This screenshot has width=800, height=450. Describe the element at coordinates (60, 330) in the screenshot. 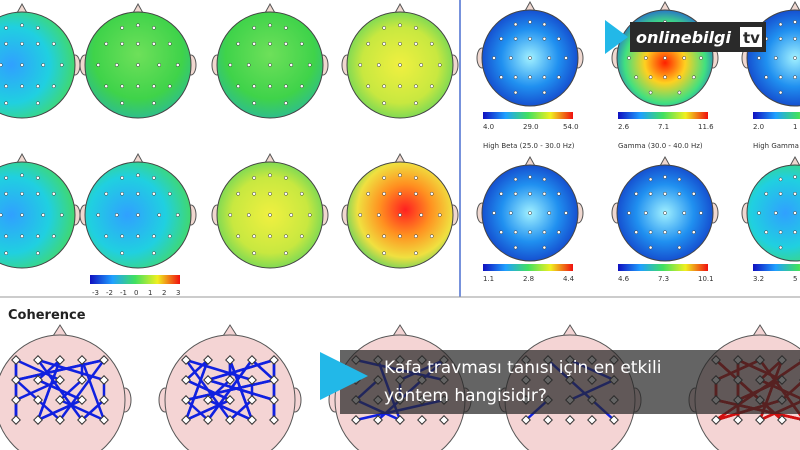

I see `nose` at that location.